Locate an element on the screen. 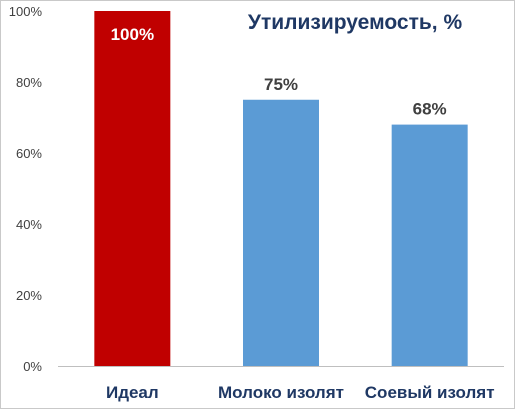 The image size is (515, 409). y-tick-label: 20% is located at coordinates (29, 295).